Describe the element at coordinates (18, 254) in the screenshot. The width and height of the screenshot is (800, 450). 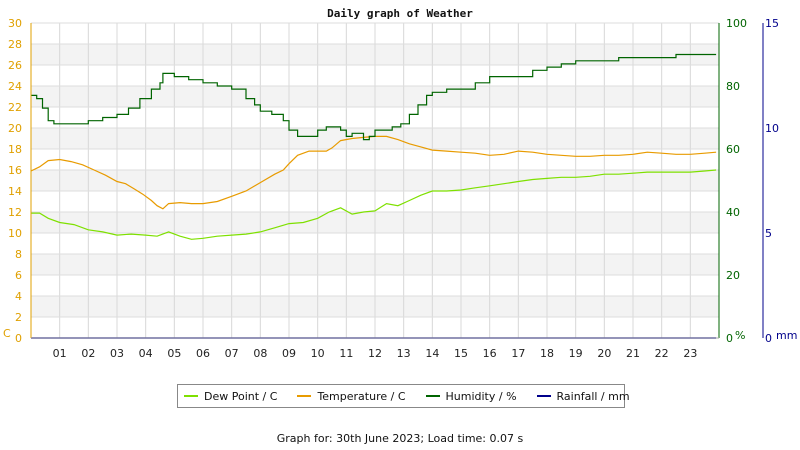
I see `left-tick-label: 8` at that location.